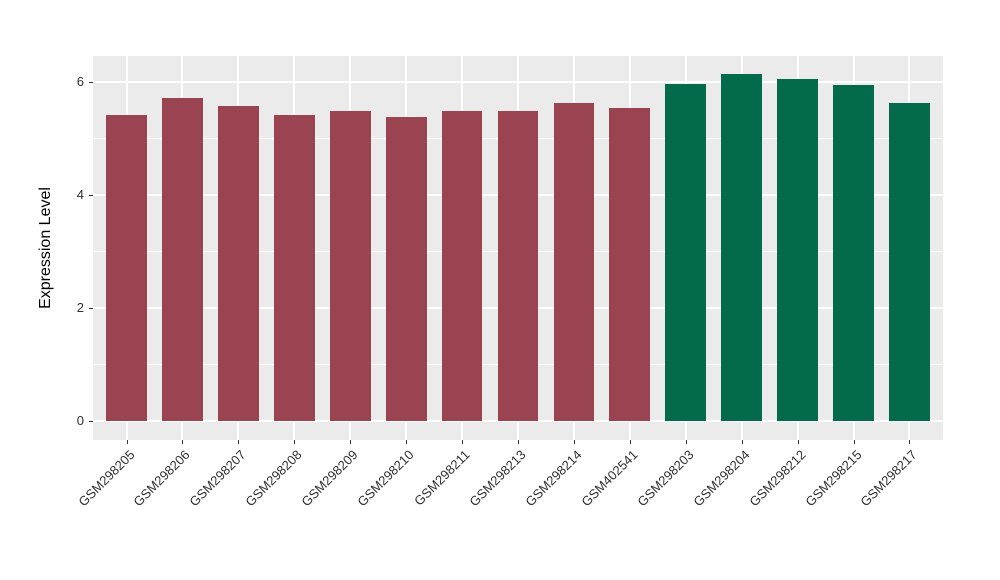 This screenshot has width=1000, height=580. I want to click on x-tick-label: GSM298208, so click(273, 478).